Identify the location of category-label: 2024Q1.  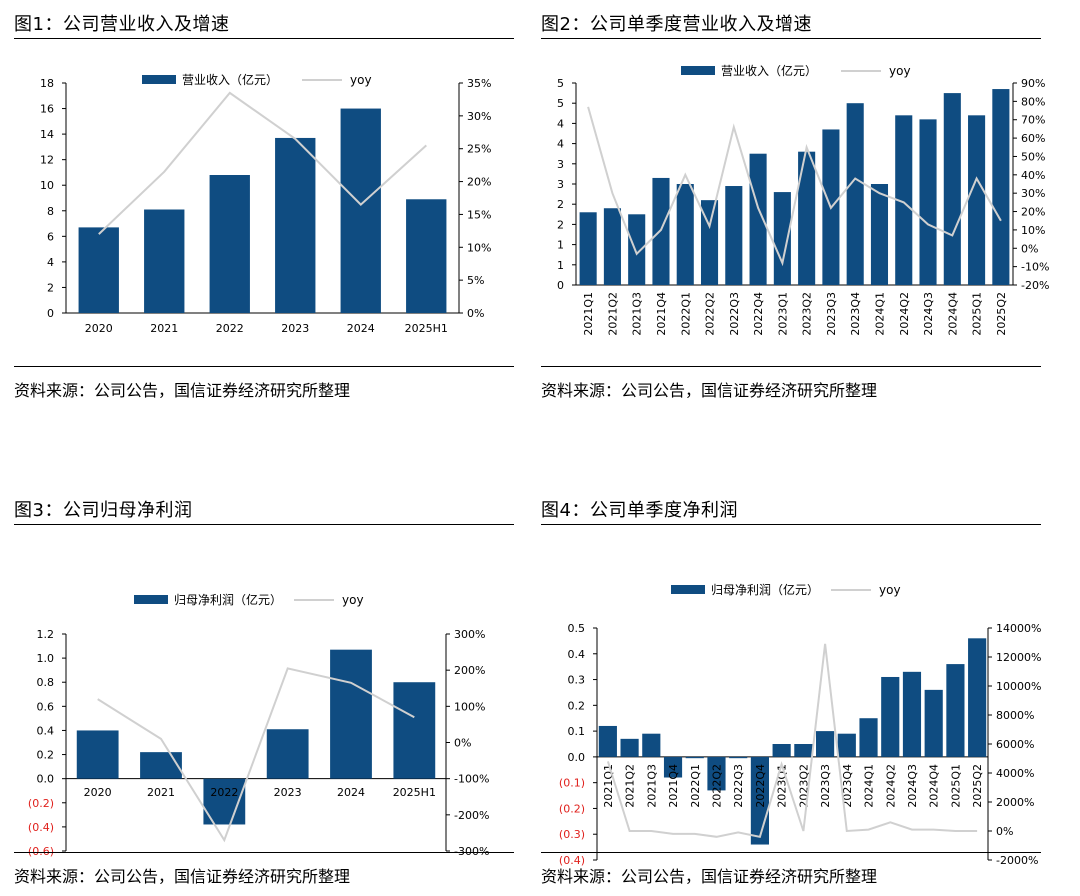
(879, 314).